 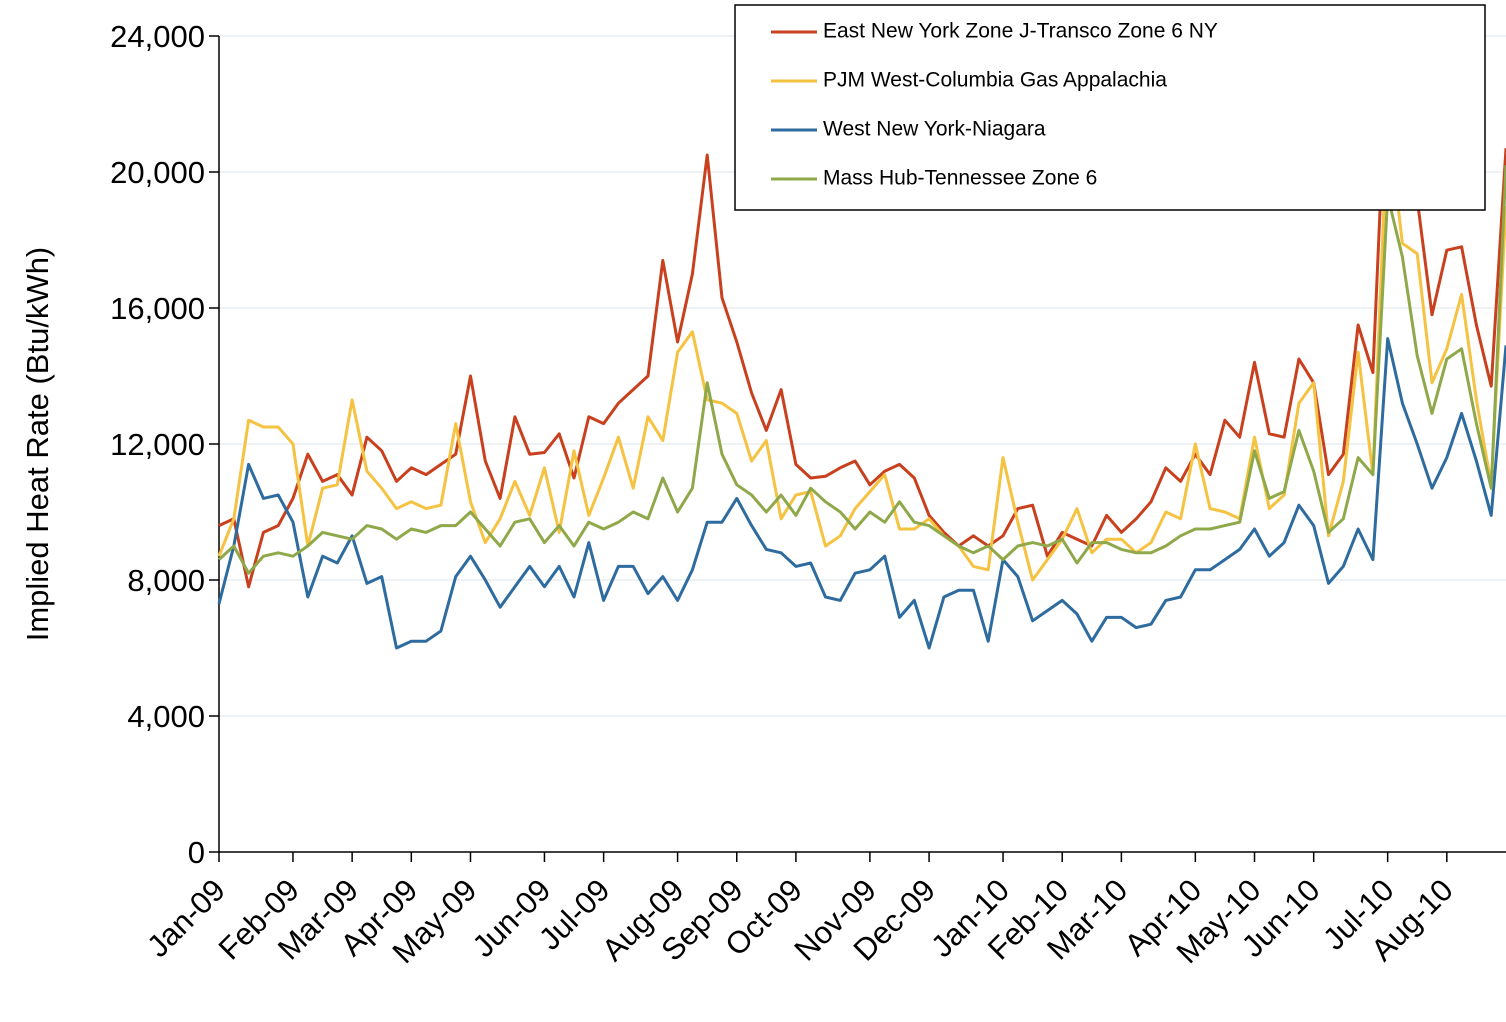 What do you see at coordinates (960, 178) in the screenshot?
I see `legend-label: Mass Hub-Tennessee Zone 6` at bounding box center [960, 178].